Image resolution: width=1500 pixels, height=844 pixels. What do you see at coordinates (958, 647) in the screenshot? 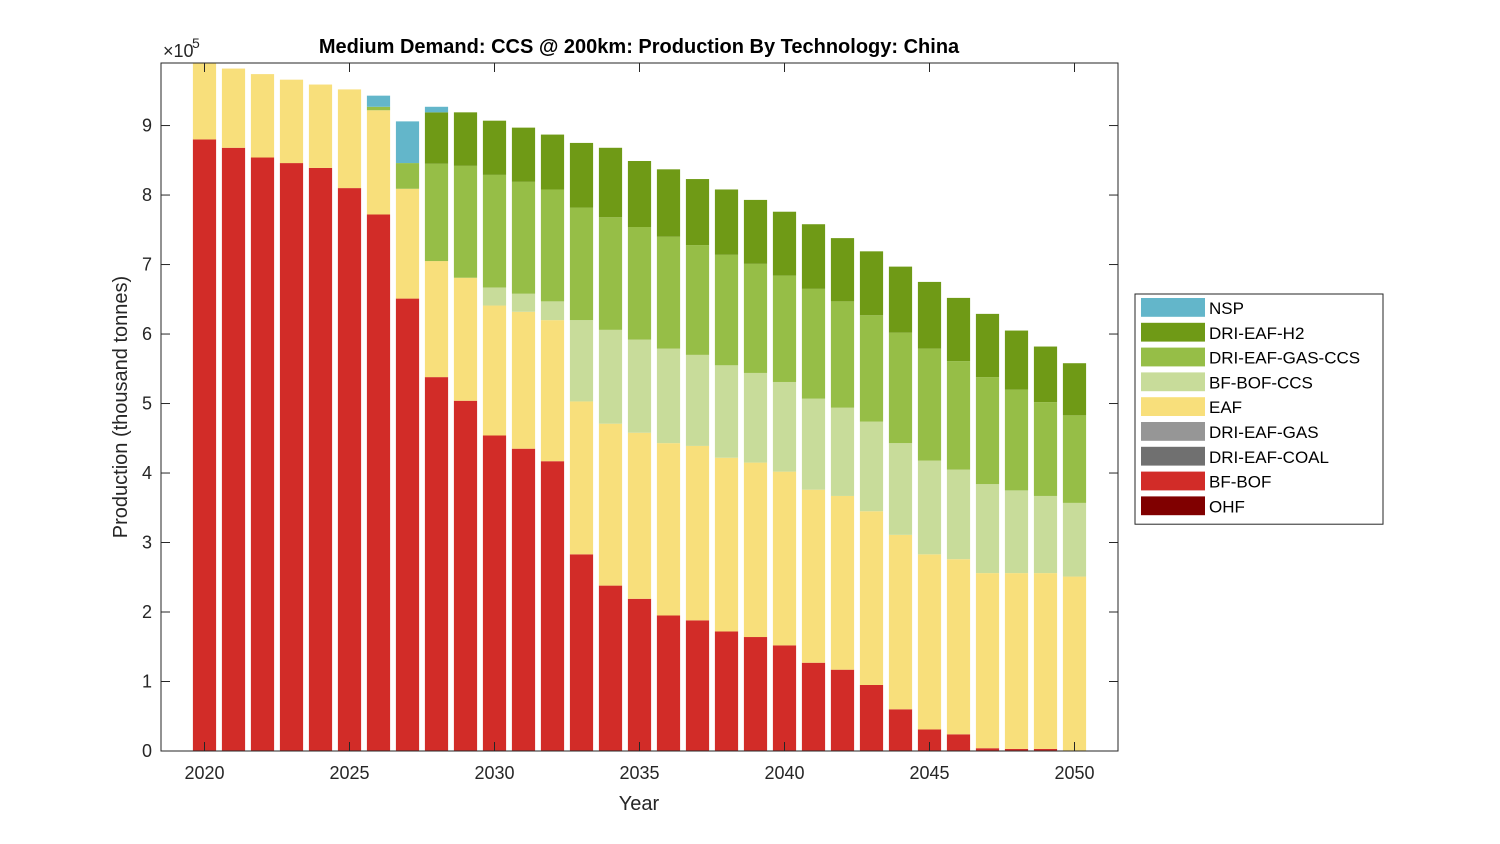
I see `bar-eaf-2046` at bounding box center [958, 647].